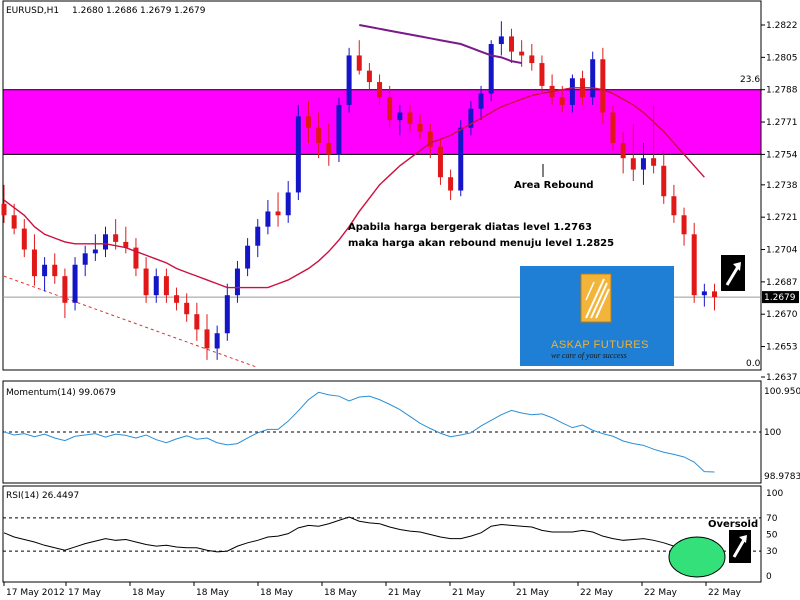  What do you see at coordinates (440, 44) in the screenshot?
I see `ma-slow-line` at bounding box center [440, 44].